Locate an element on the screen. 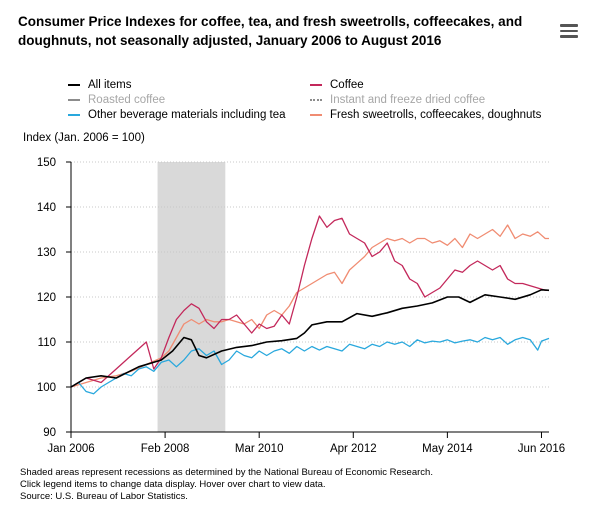  x-tick-label: May 2014 is located at coordinates (447, 449).